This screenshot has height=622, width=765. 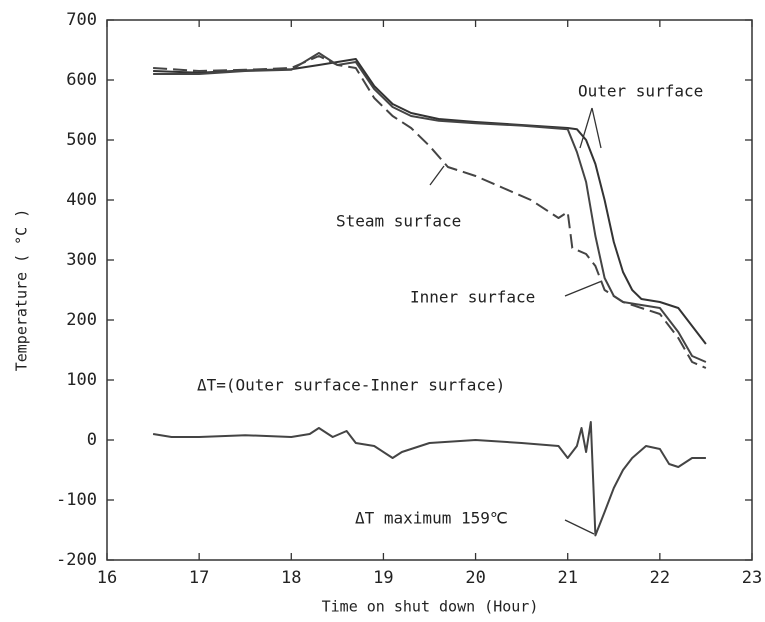 I want to click on y-tick-label: -200, so click(x=76, y=560).